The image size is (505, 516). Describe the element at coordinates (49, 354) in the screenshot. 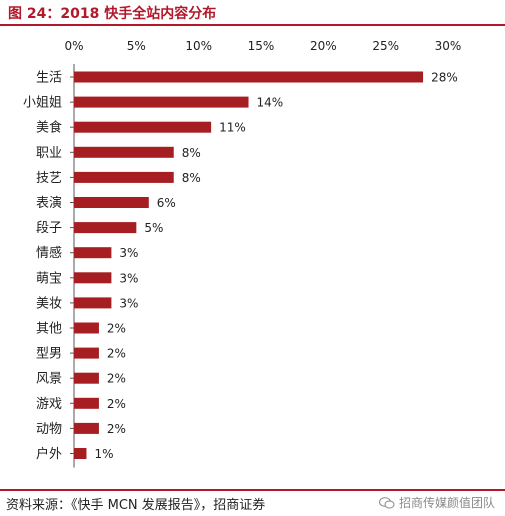

I see `category-label: 型男` at that location.